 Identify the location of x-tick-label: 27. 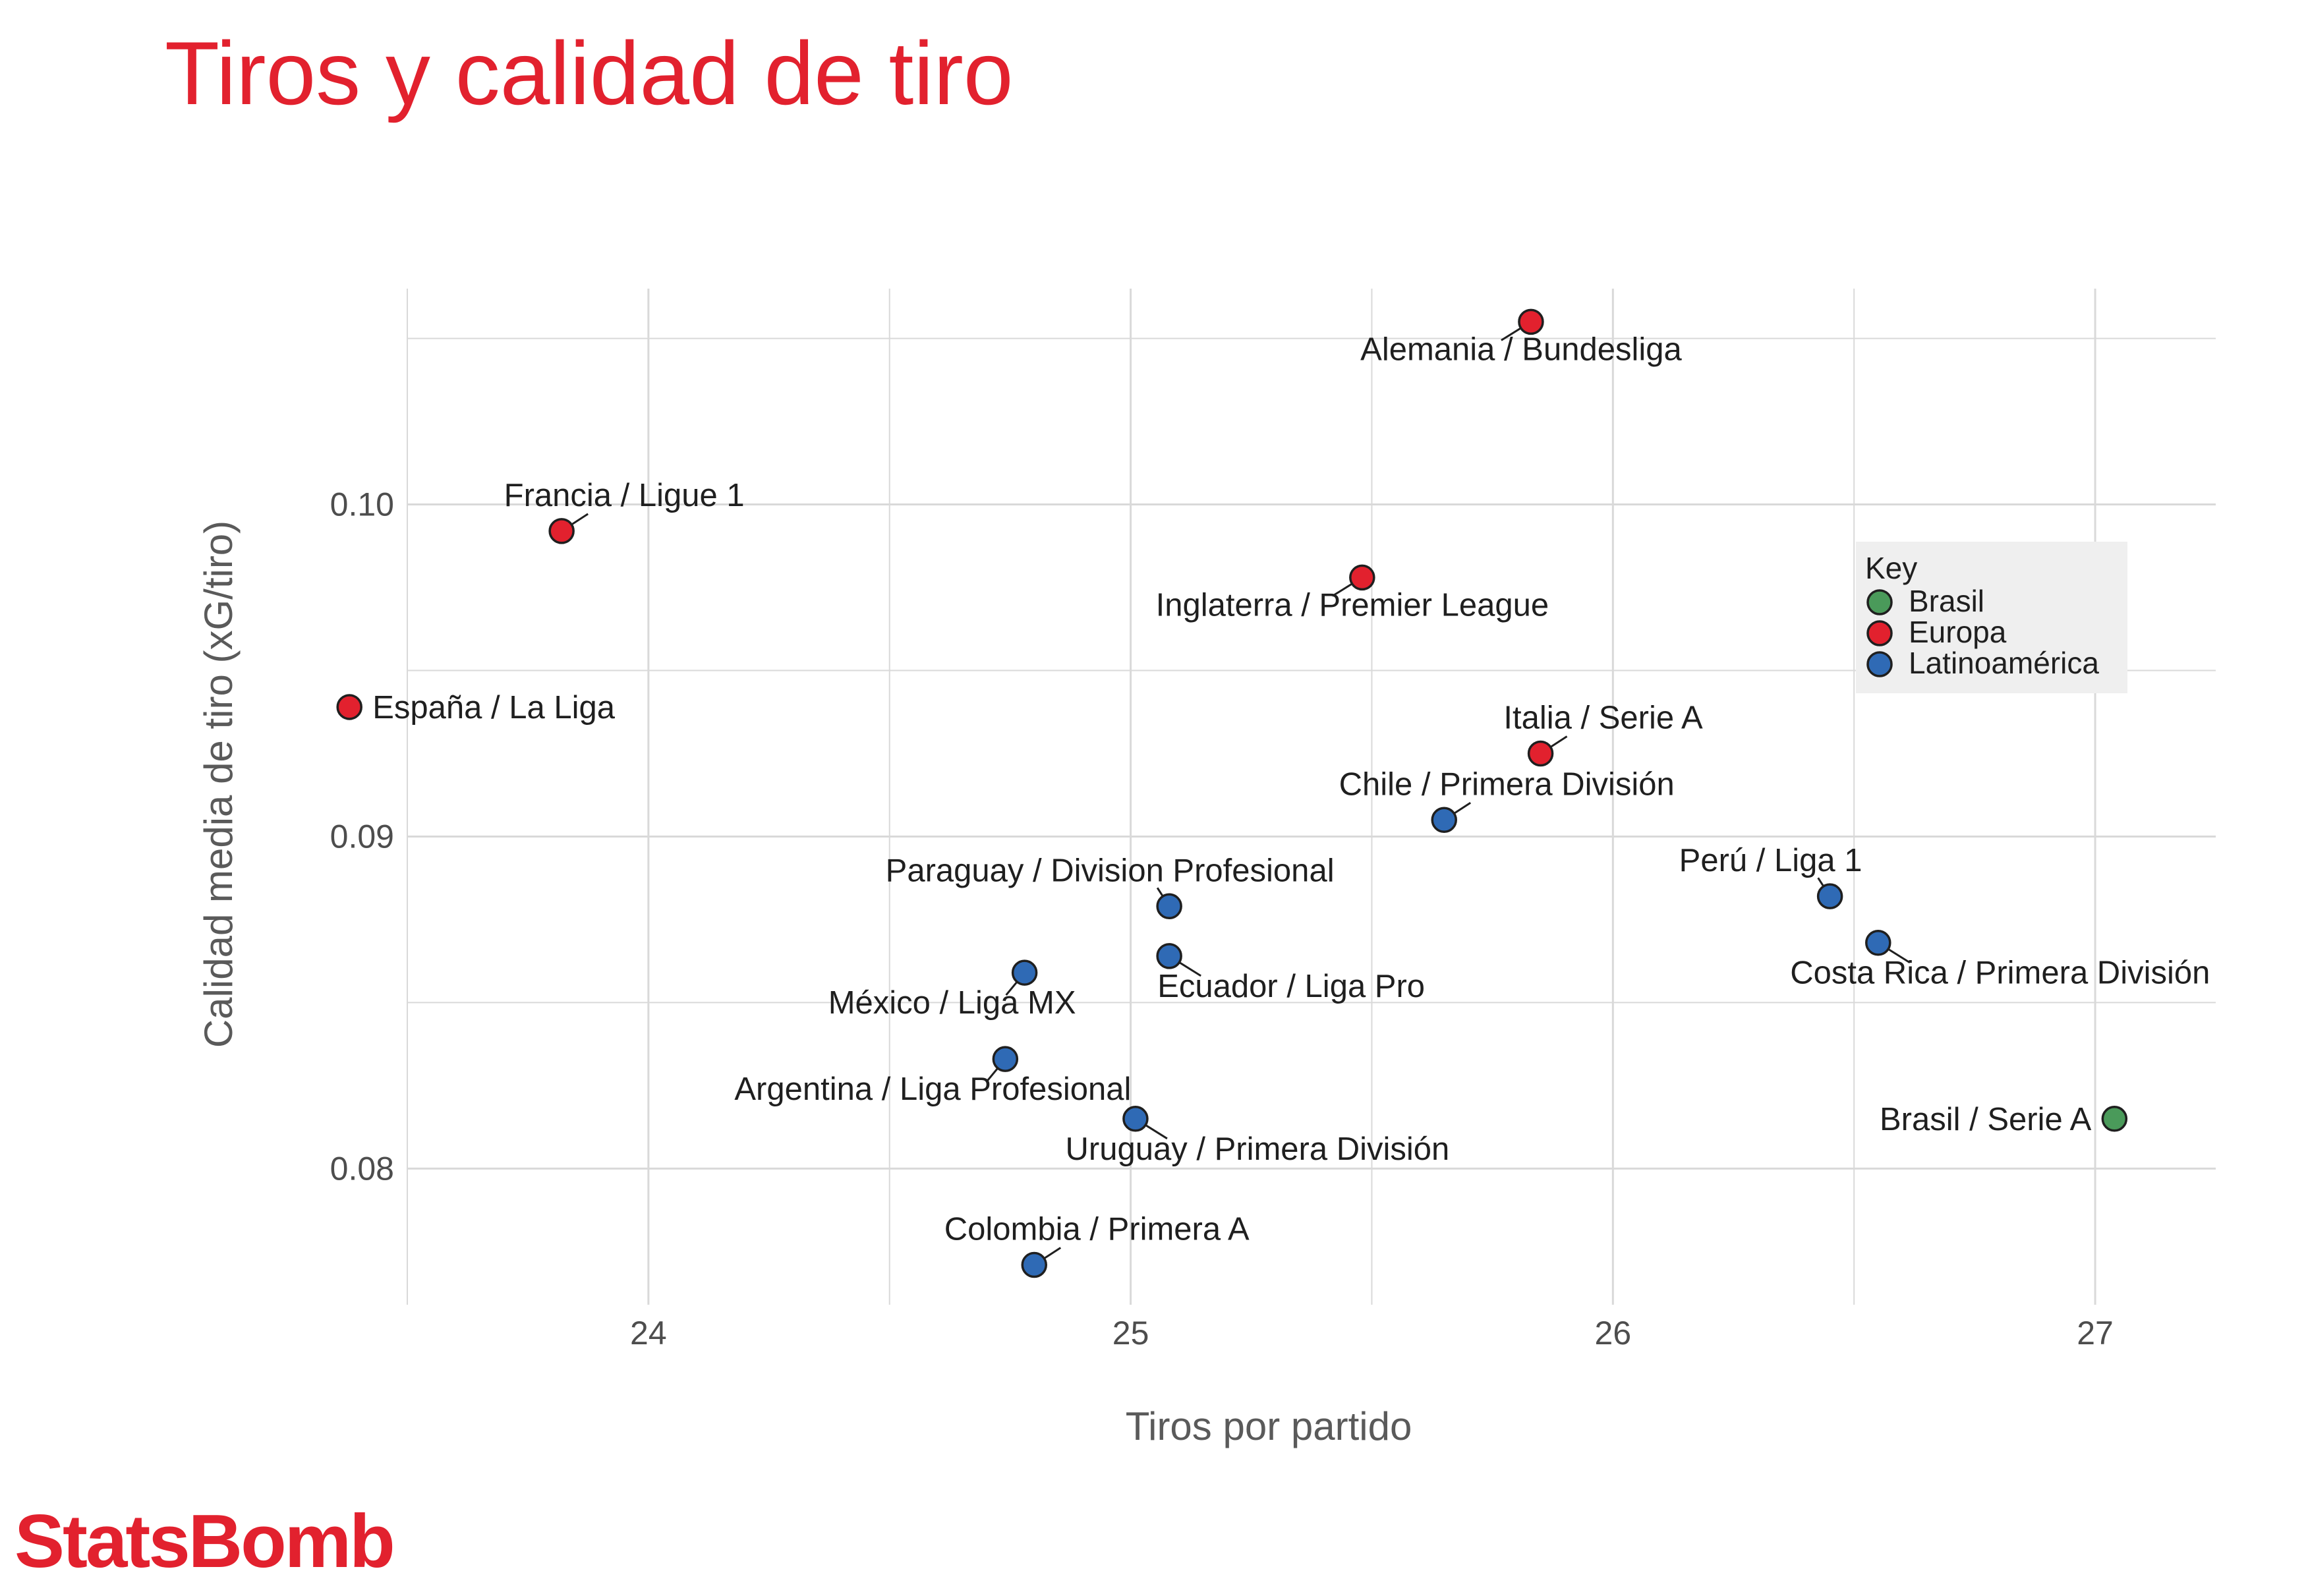
(2095, 1334).